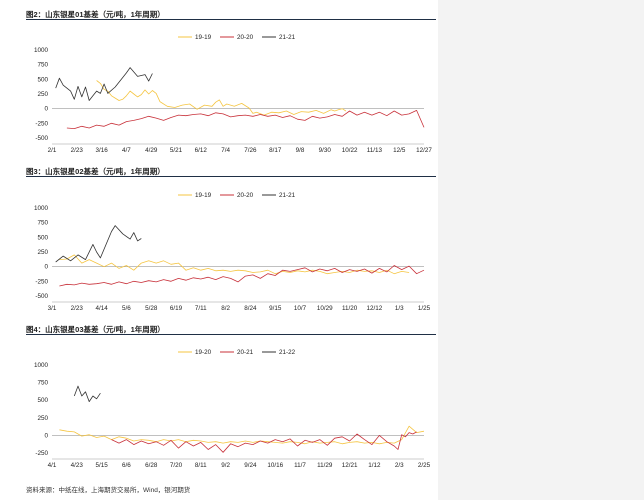 Image resolution: width=644 pixels, height=500 pixels. Describe the element at coordinates (325, 308) in the screenshot. I see `x-tick-label: 10/29` at that location.